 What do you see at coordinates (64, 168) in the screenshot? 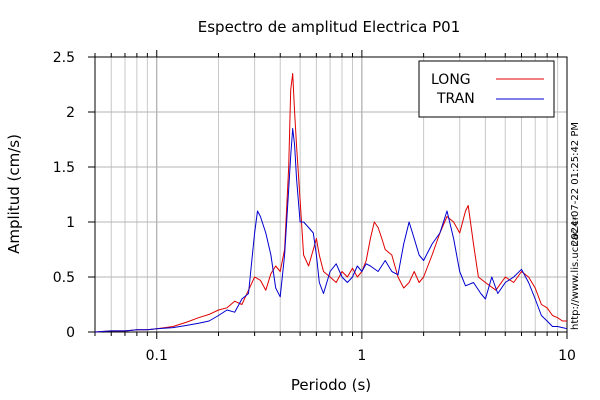
I see `y-tick-label: 1.5` at bounding box center [64, 168].